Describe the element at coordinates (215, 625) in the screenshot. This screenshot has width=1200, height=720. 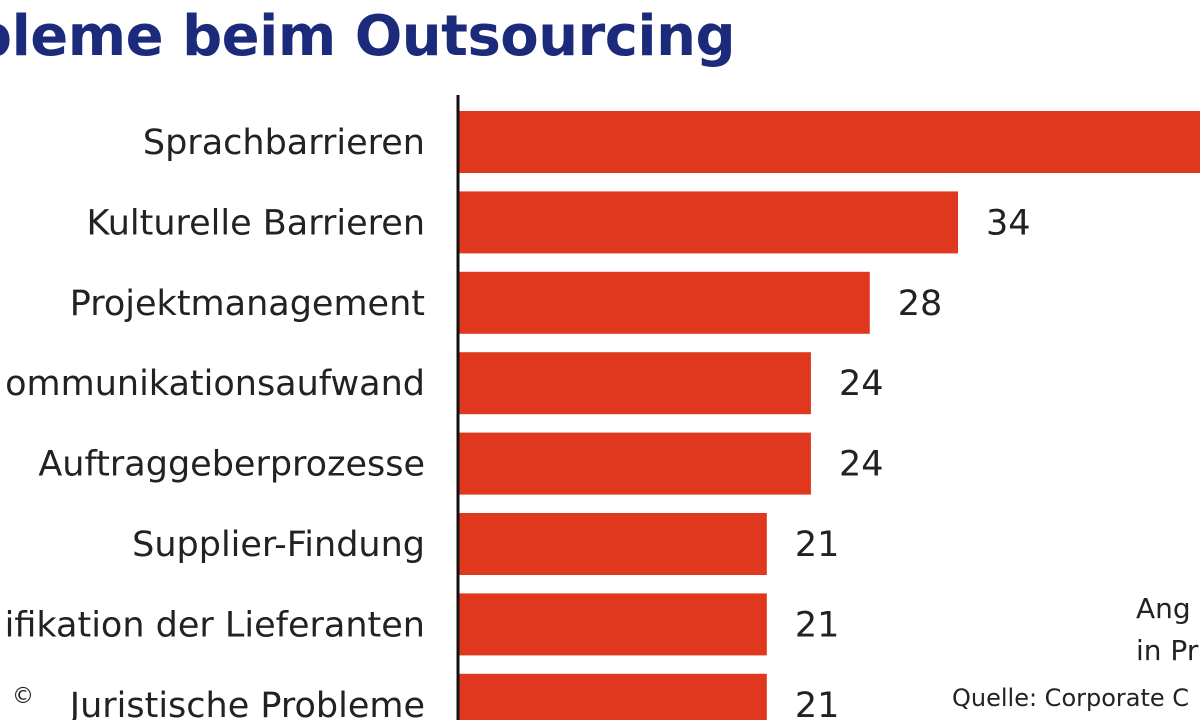
I see `category-label: ifikation der Lieferanten` at that location.